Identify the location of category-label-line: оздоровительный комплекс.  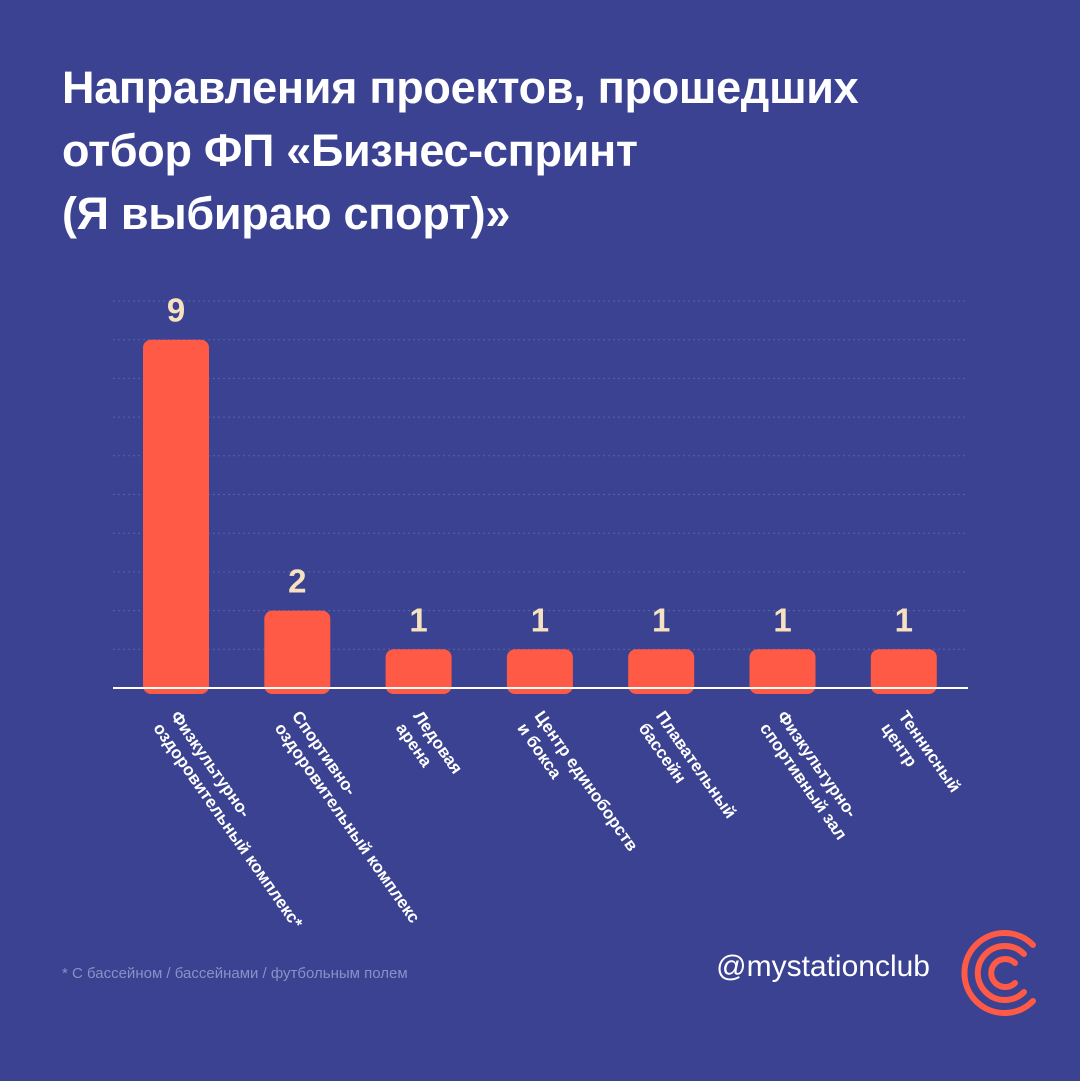
(347, 822).